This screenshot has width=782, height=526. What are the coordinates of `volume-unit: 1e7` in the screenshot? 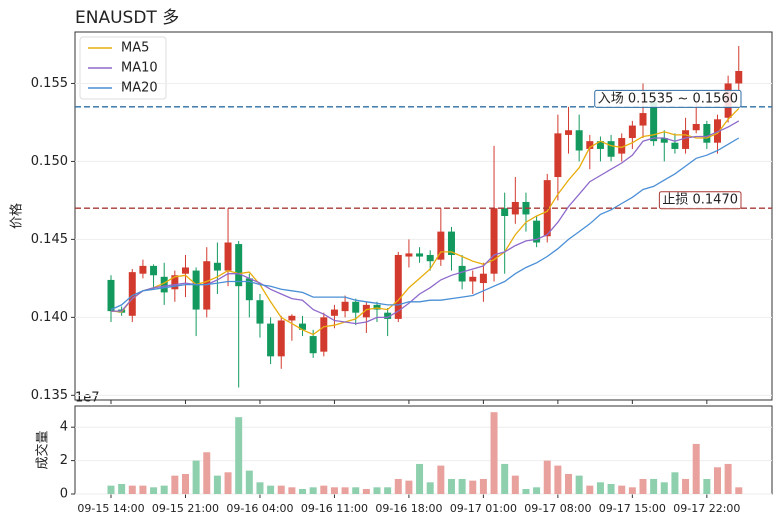 It's located at (87, 398).